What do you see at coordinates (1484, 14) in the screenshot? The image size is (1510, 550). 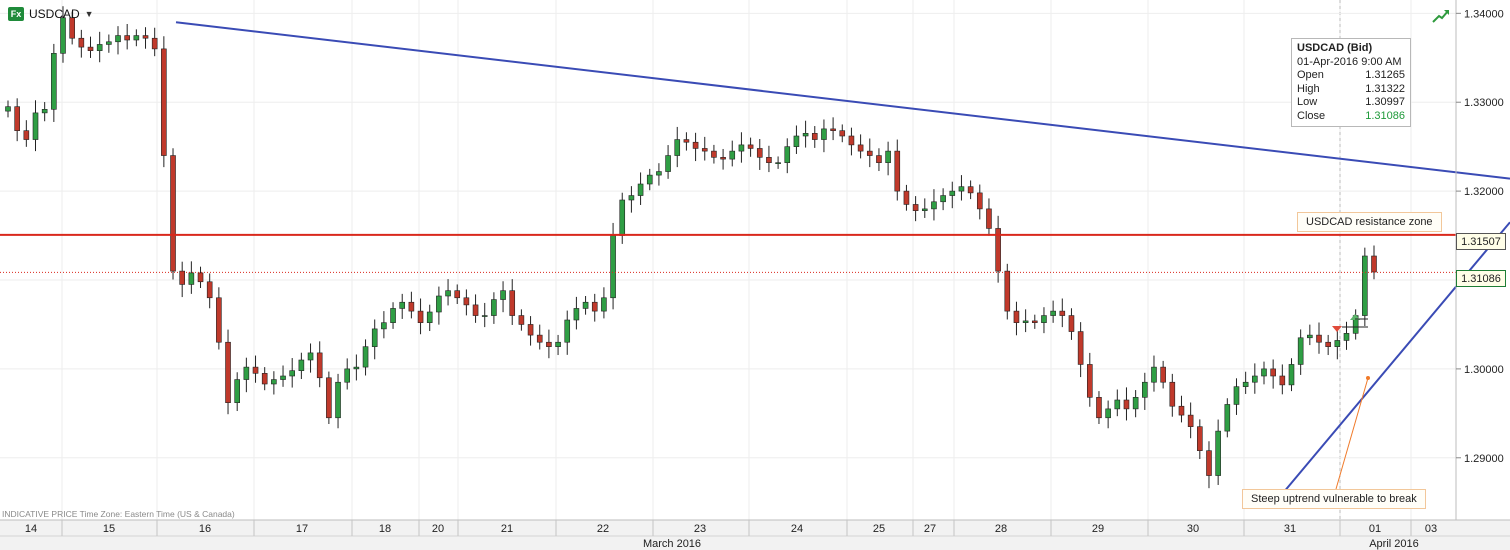 I see `y-tick-label: 1.34000` at bounding box center [1484, 14].